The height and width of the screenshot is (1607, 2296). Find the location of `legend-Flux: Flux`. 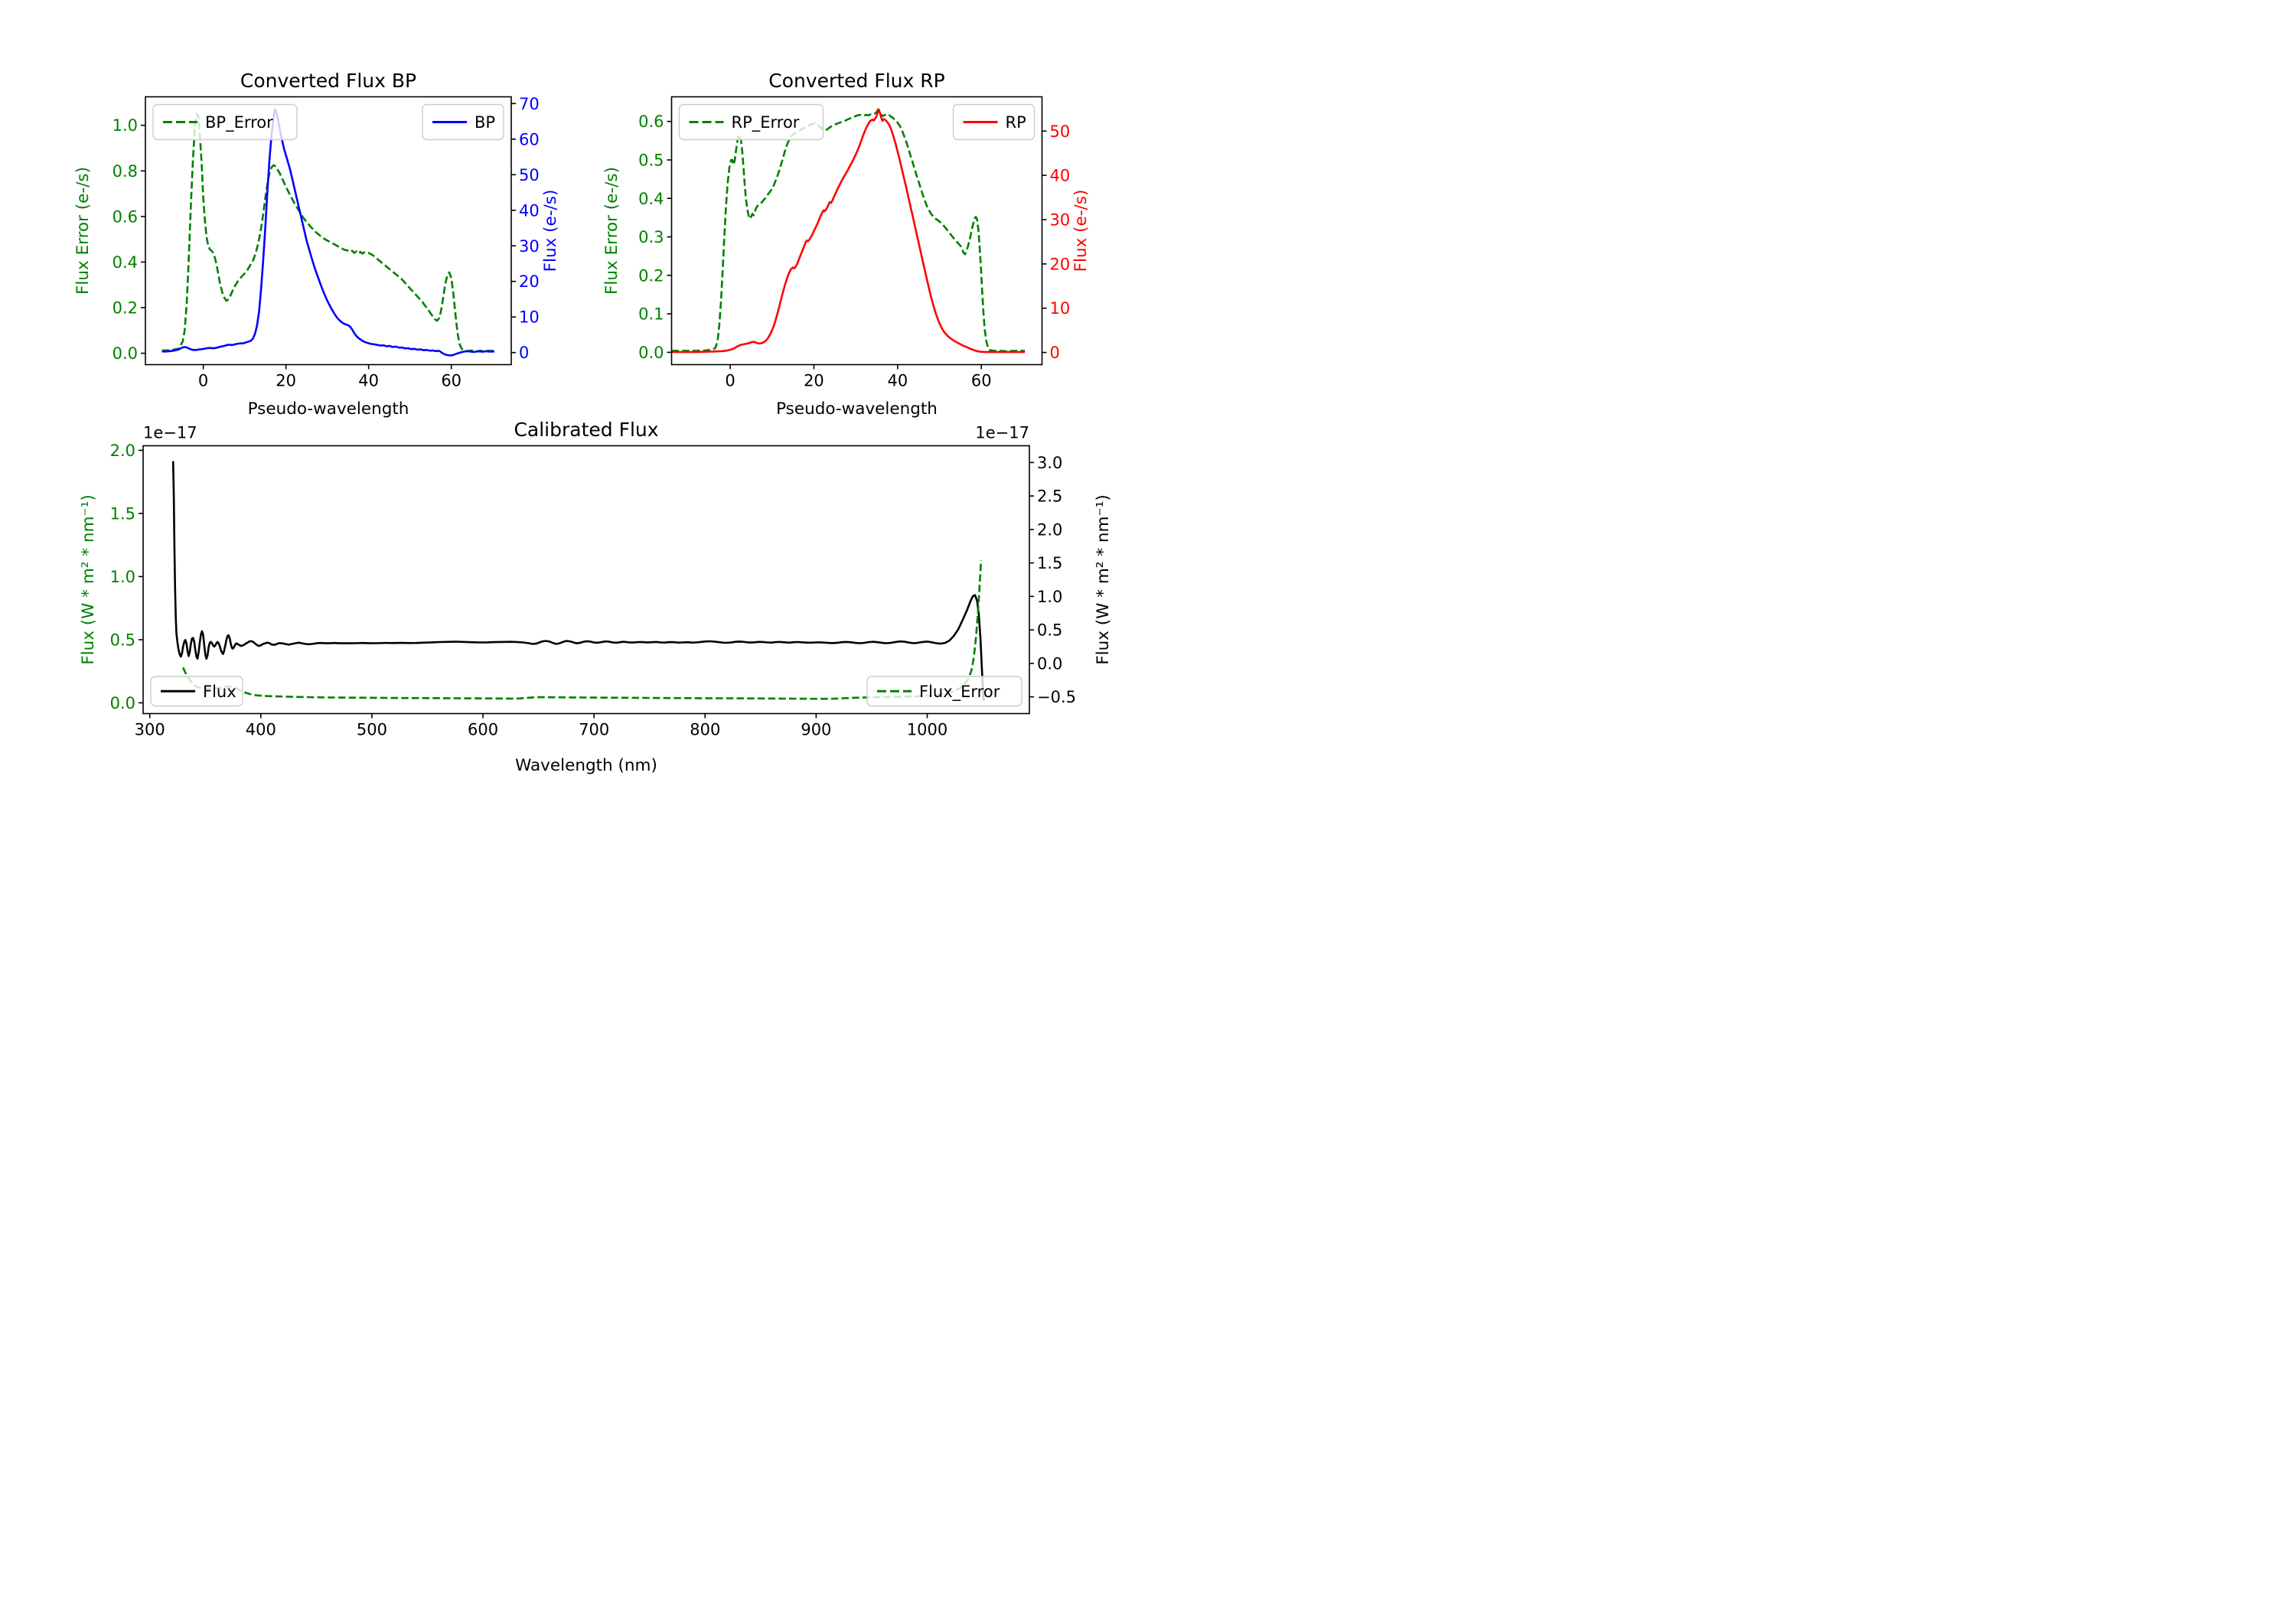

legend-Flux: Flux is located at coordinates (196, 691).